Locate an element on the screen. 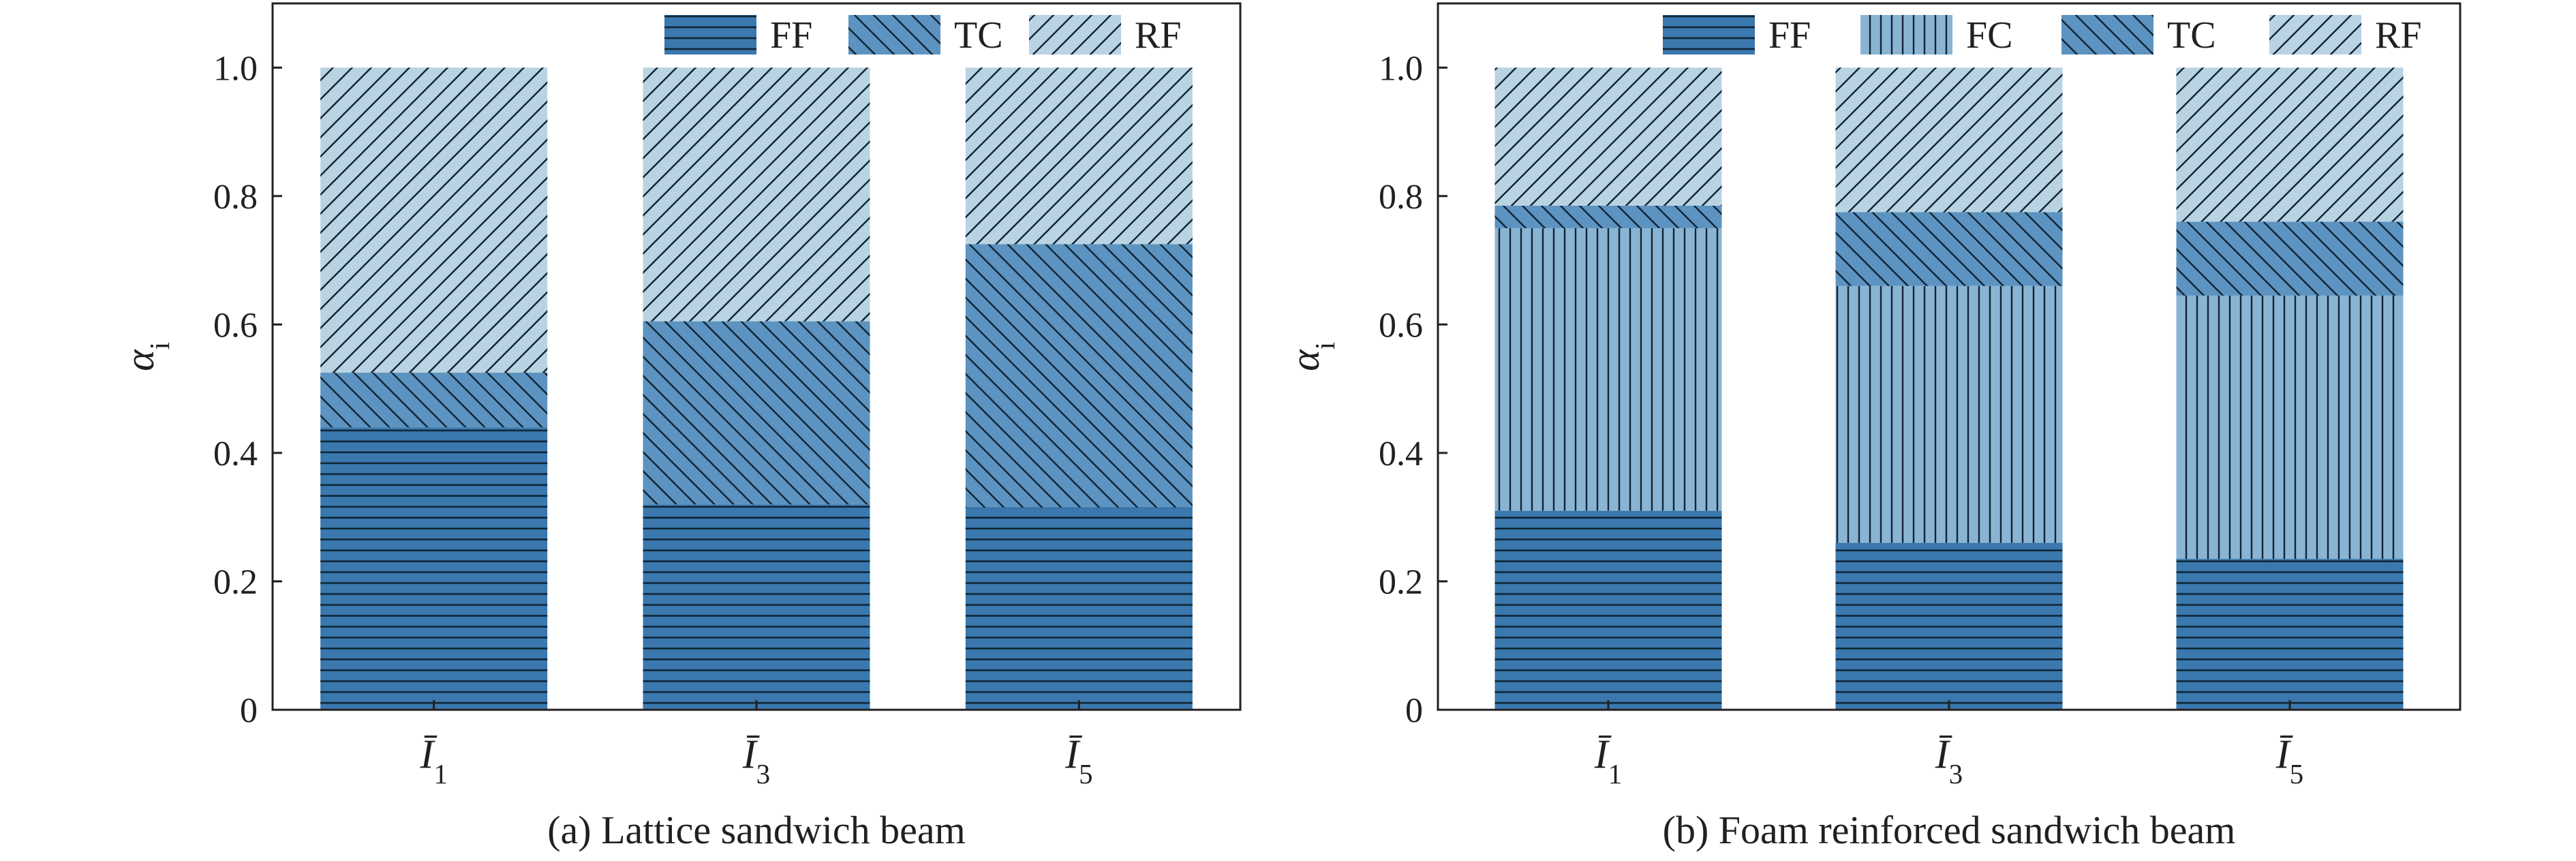  legend: FF FC TC RF is located at coordinates (2042, 35).